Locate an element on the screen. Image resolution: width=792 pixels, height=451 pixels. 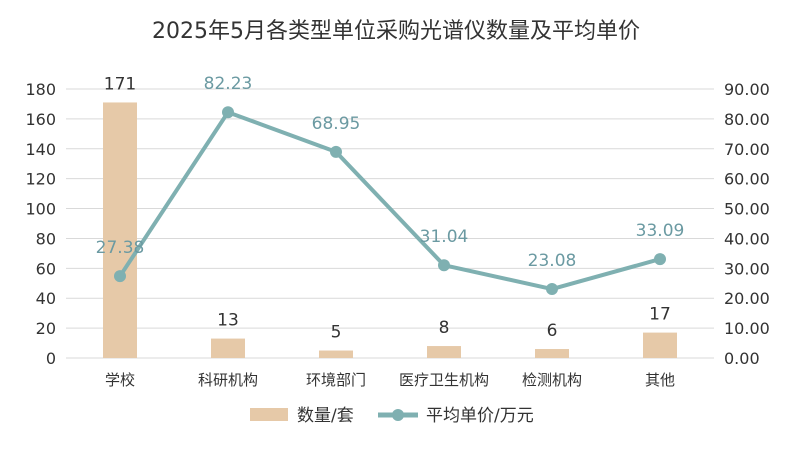
bar-value-label: 17 is located at coordinates (660, 315).